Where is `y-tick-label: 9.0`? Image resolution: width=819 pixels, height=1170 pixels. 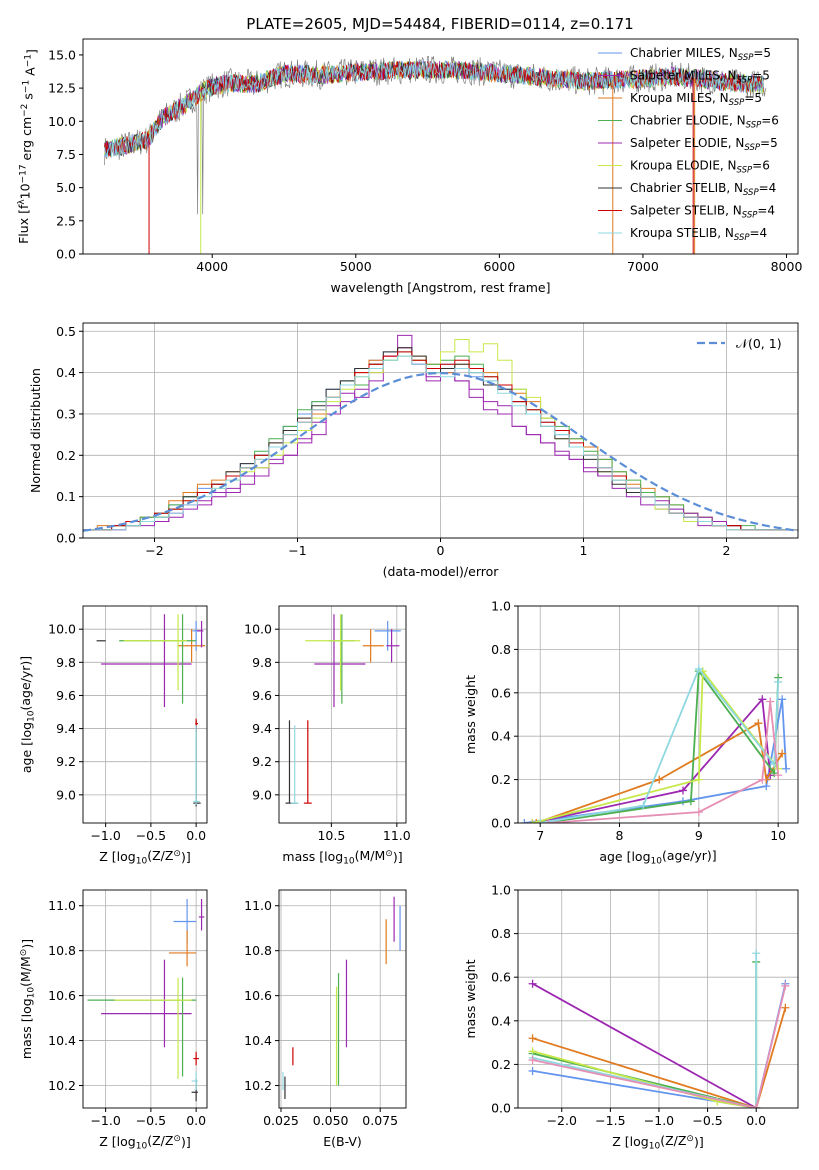
y-tick-label: 9.0 is located at coordinates (262, 794).